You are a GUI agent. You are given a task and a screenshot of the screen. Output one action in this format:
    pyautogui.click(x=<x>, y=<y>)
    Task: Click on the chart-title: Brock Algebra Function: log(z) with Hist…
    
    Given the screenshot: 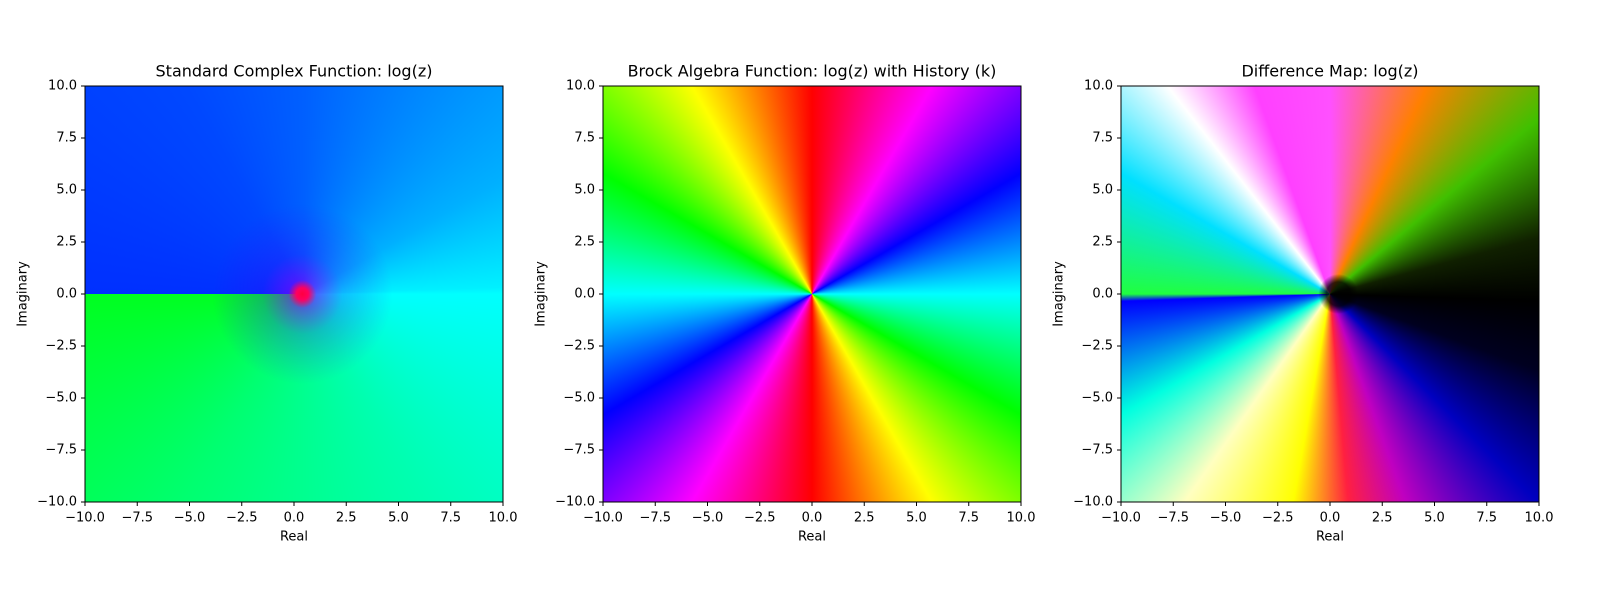 What is the action you would take?
    pyautogui.click(x=812, y=71)
    